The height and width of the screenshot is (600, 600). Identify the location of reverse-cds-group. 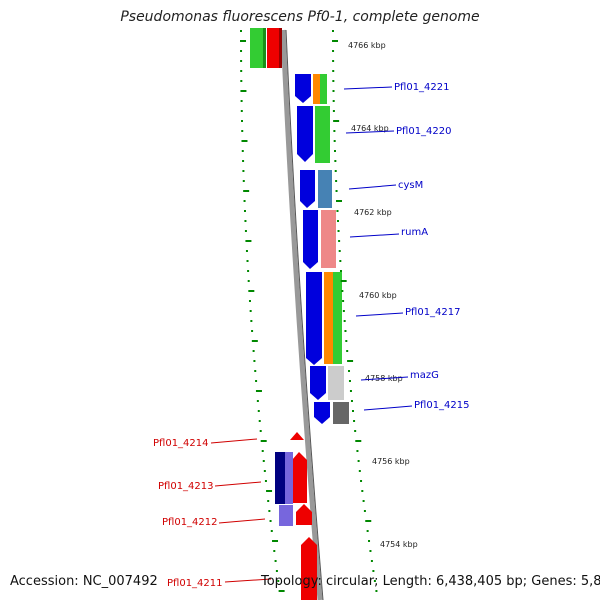
(296, 516).